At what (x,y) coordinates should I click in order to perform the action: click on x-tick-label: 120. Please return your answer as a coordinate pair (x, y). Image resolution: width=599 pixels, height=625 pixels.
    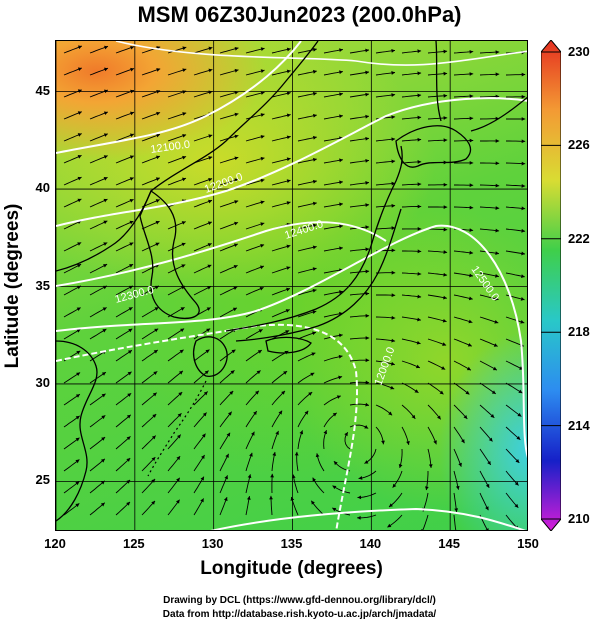
    Looking at the image, I should click on (55, 543).